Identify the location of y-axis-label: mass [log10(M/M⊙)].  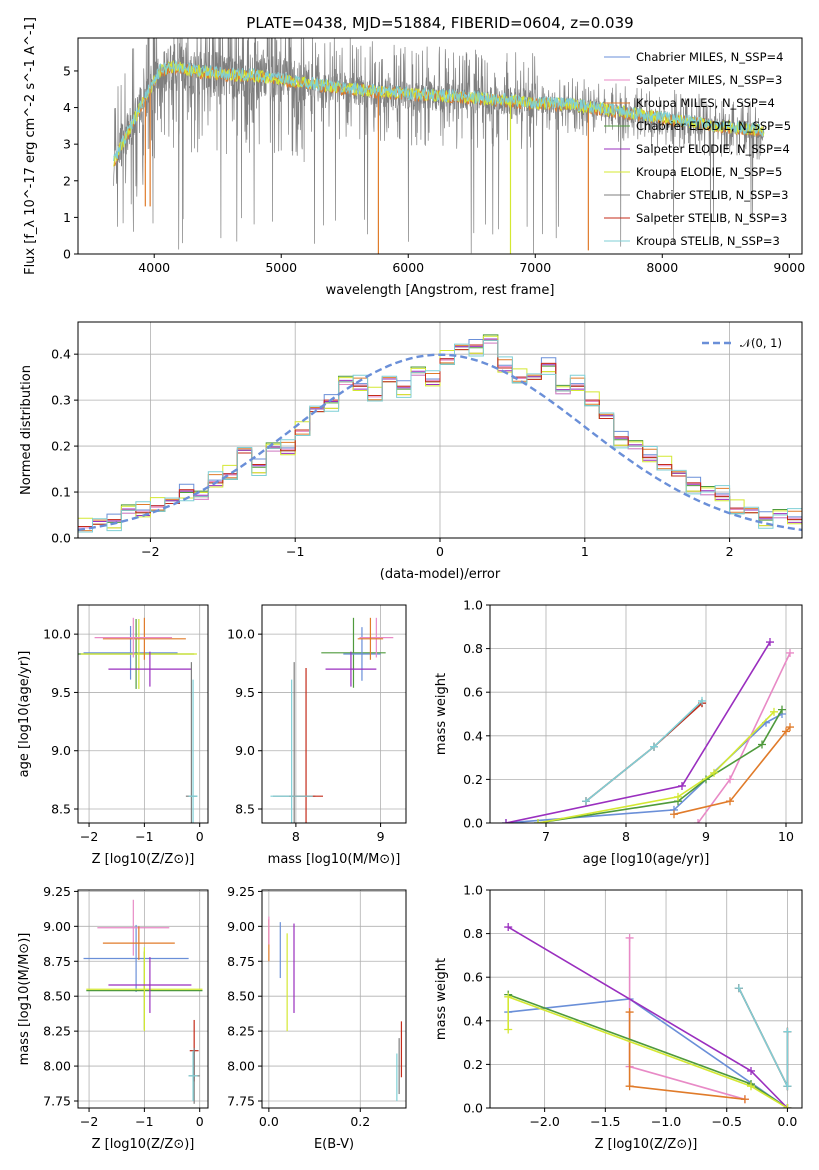
(24, 999).